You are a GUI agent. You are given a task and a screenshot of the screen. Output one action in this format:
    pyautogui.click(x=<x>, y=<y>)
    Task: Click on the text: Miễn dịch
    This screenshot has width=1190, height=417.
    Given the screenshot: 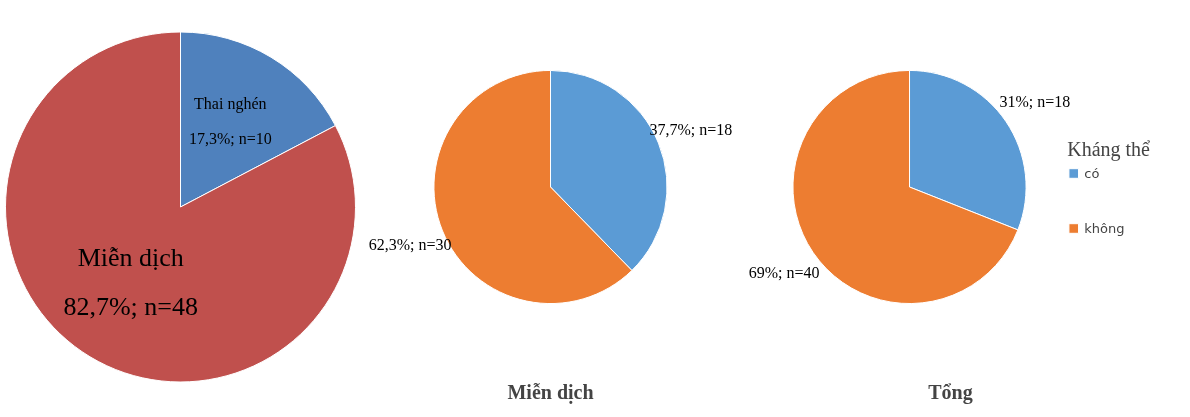 What is the action you would take?
    pyautogui.click(x=550, y=392)
    